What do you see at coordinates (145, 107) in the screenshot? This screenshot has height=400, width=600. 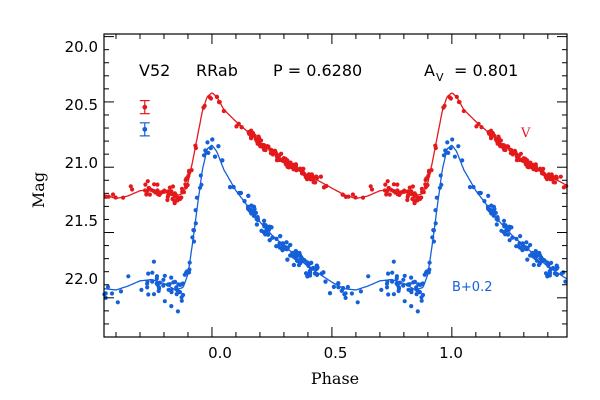 I see `error-bar-point-v` at bounding box center [145, 107].